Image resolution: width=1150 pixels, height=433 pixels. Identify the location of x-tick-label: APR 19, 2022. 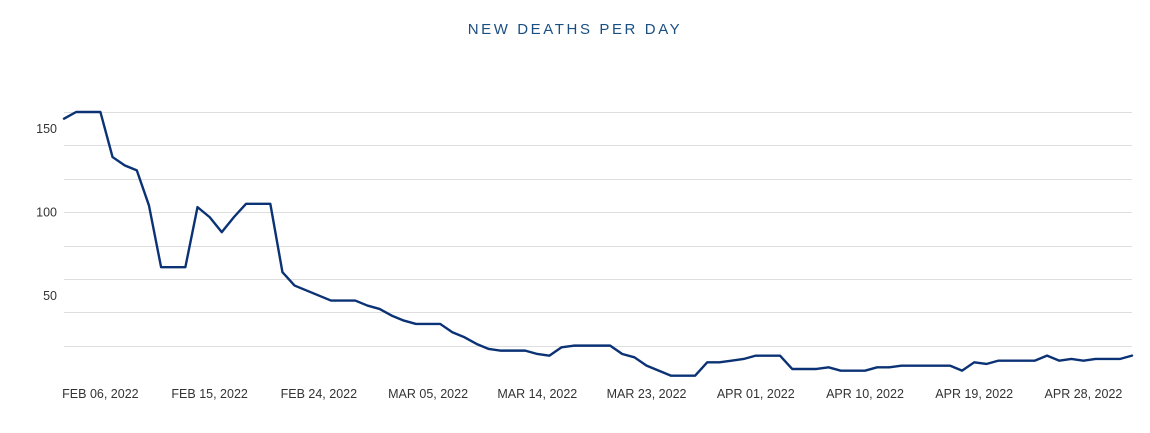
(974, 394).